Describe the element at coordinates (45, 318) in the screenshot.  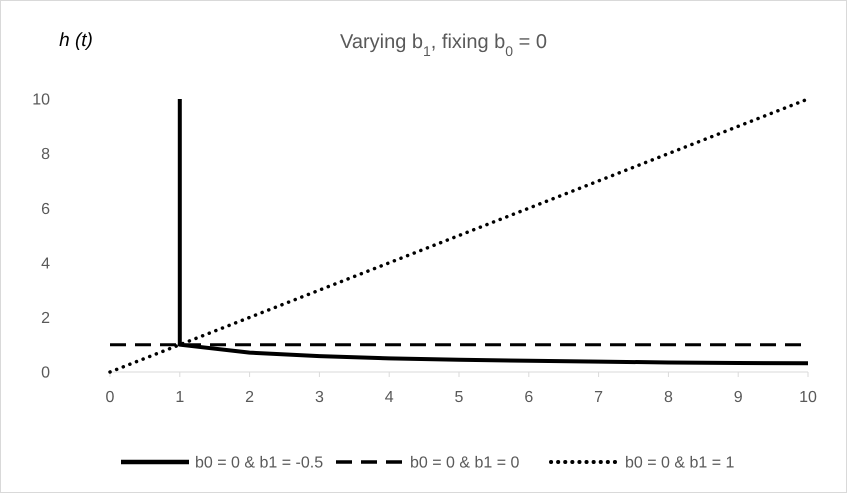
I see `y-tick-label: 2` at that location.